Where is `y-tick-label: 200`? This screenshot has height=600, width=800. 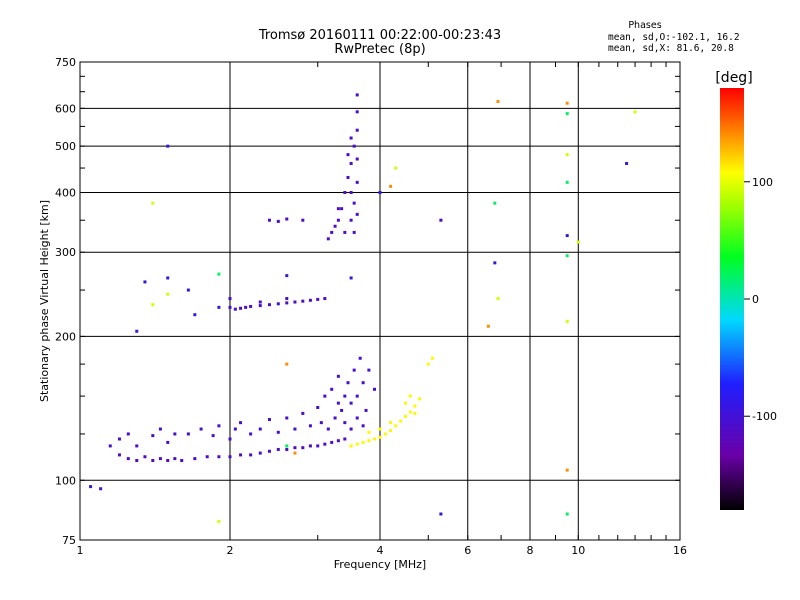 y-tick-label: 200 is located at coordinates (65, 336).